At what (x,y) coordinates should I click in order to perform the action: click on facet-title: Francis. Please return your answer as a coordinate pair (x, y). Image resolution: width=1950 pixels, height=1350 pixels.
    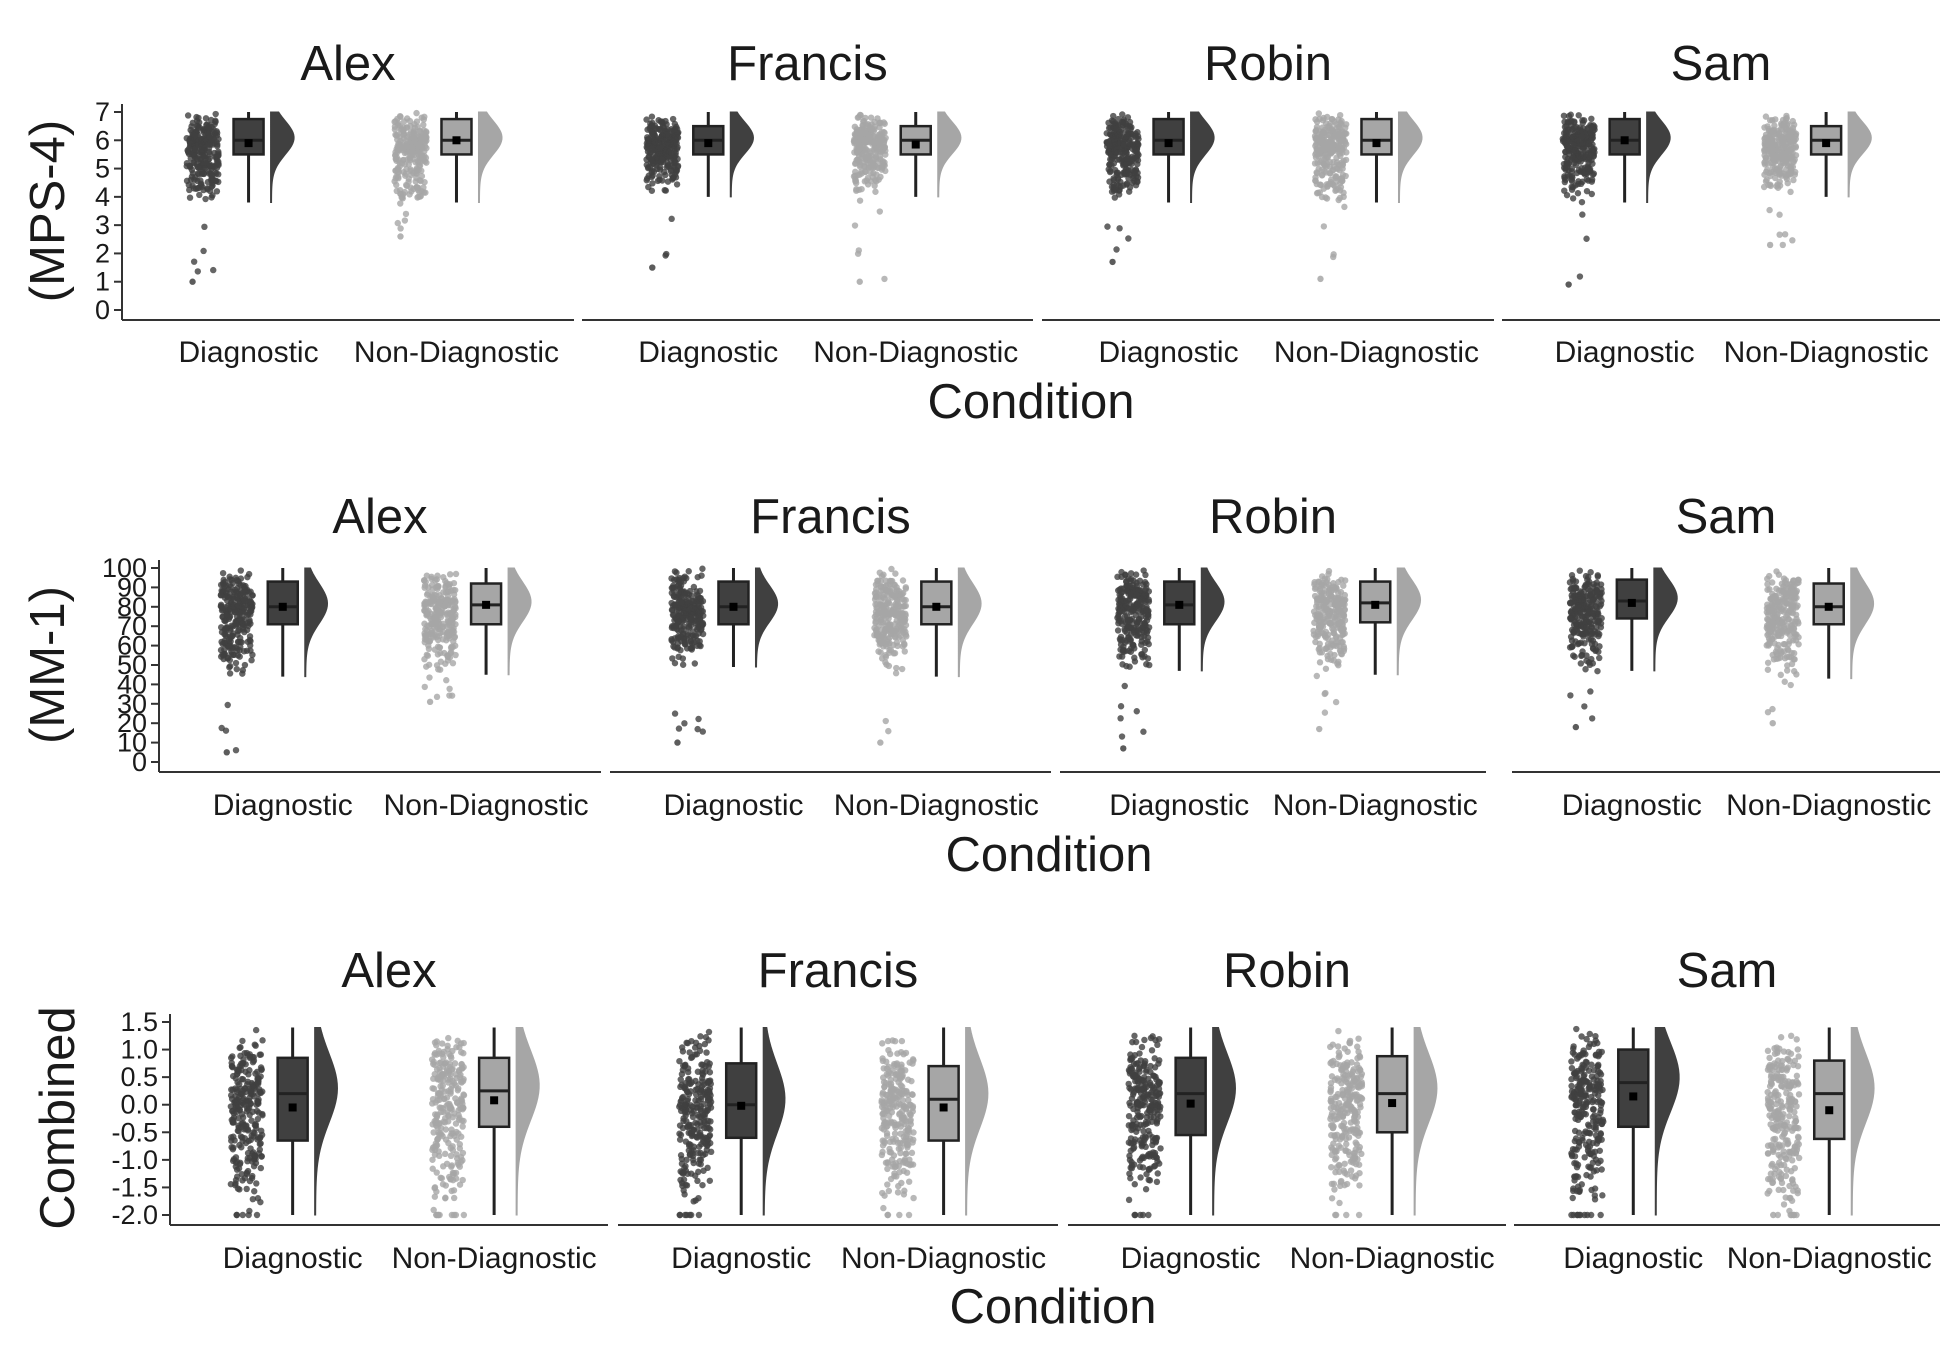
    Looking at the image, I should click on (807, 64).